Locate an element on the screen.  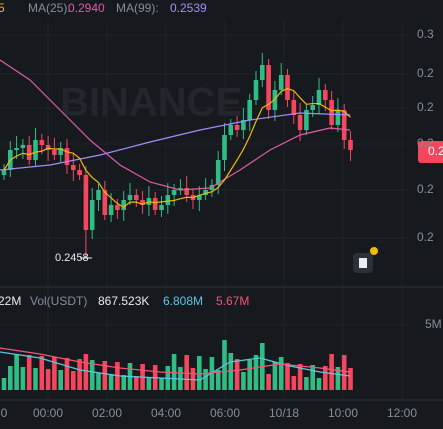
ma99-label: MA(99): is located at coordinates (137, 8).